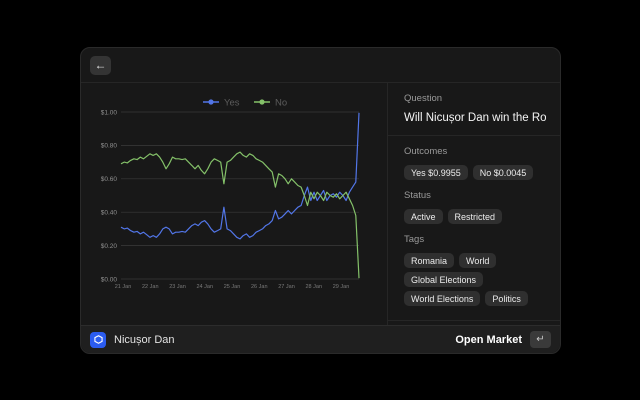  What do you see at coordinates (417, 195) in the screenshot?
I see `status-label: Status` at bounding box center [417, 195].